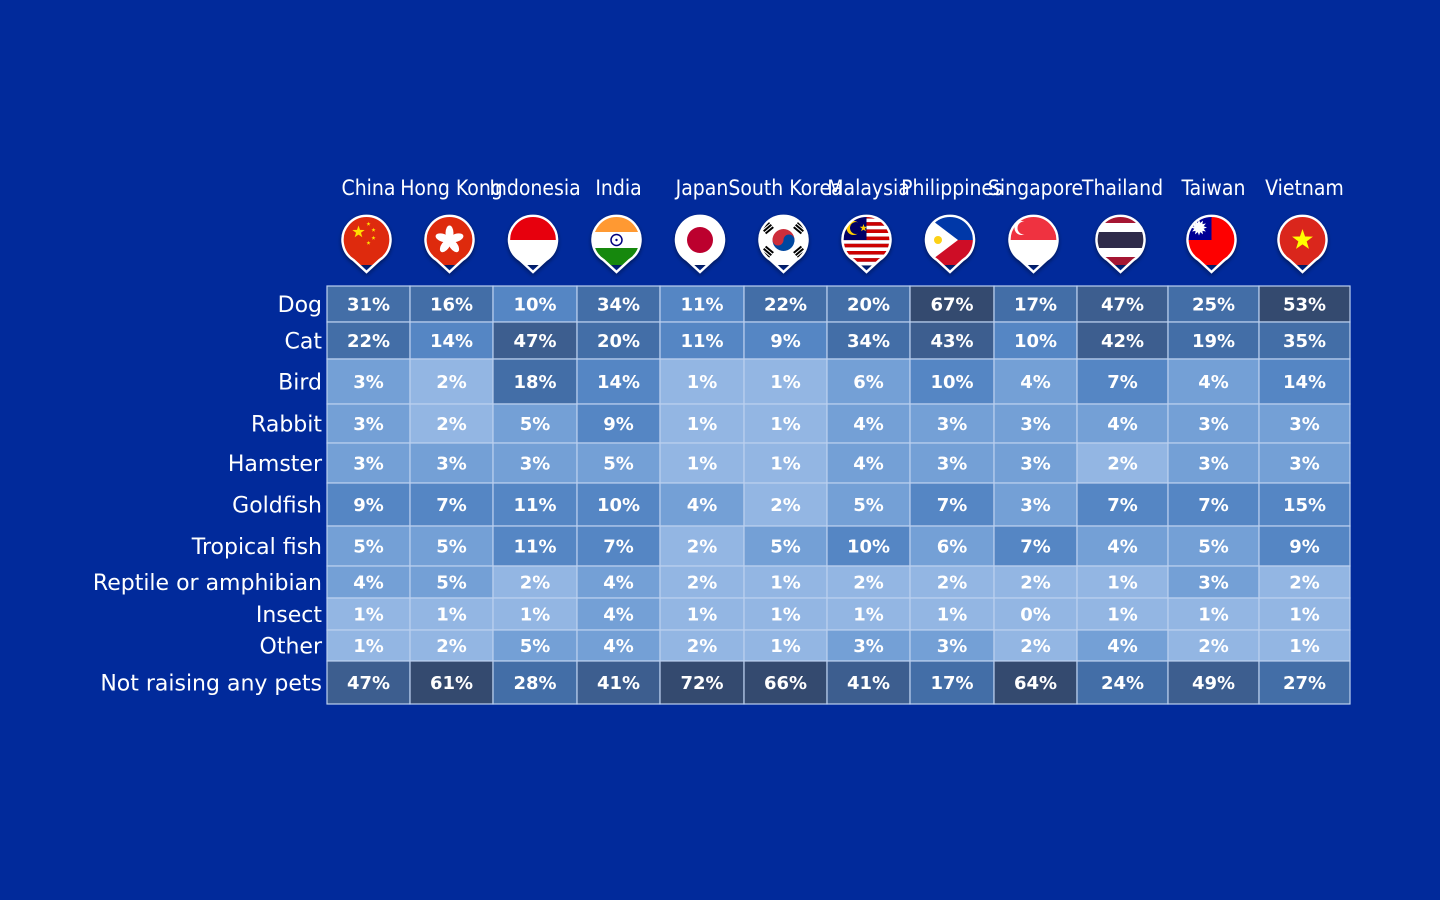  I want to click on china-flag-icon, so click(366, 244).